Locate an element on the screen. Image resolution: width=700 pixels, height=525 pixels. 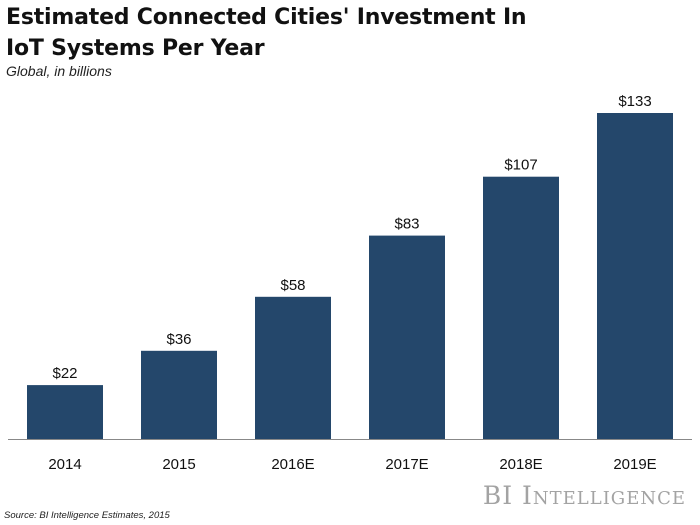
tick-label-2018E: 2018E is located at coordinates (520, 464).